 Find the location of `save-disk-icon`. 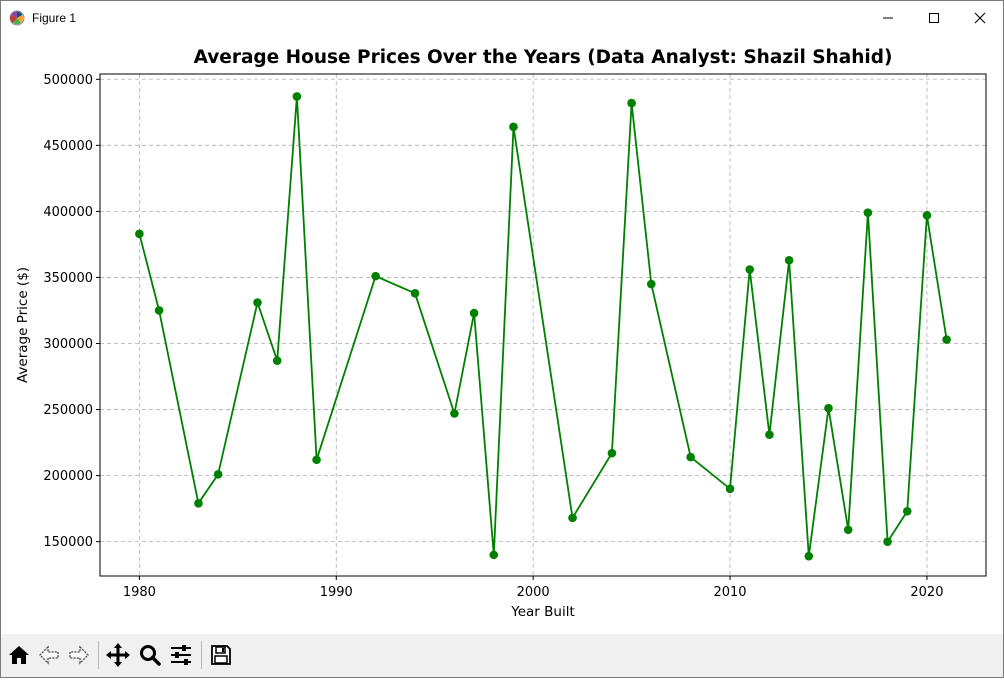

save-disk-icon is located at coordinates (221, 655).